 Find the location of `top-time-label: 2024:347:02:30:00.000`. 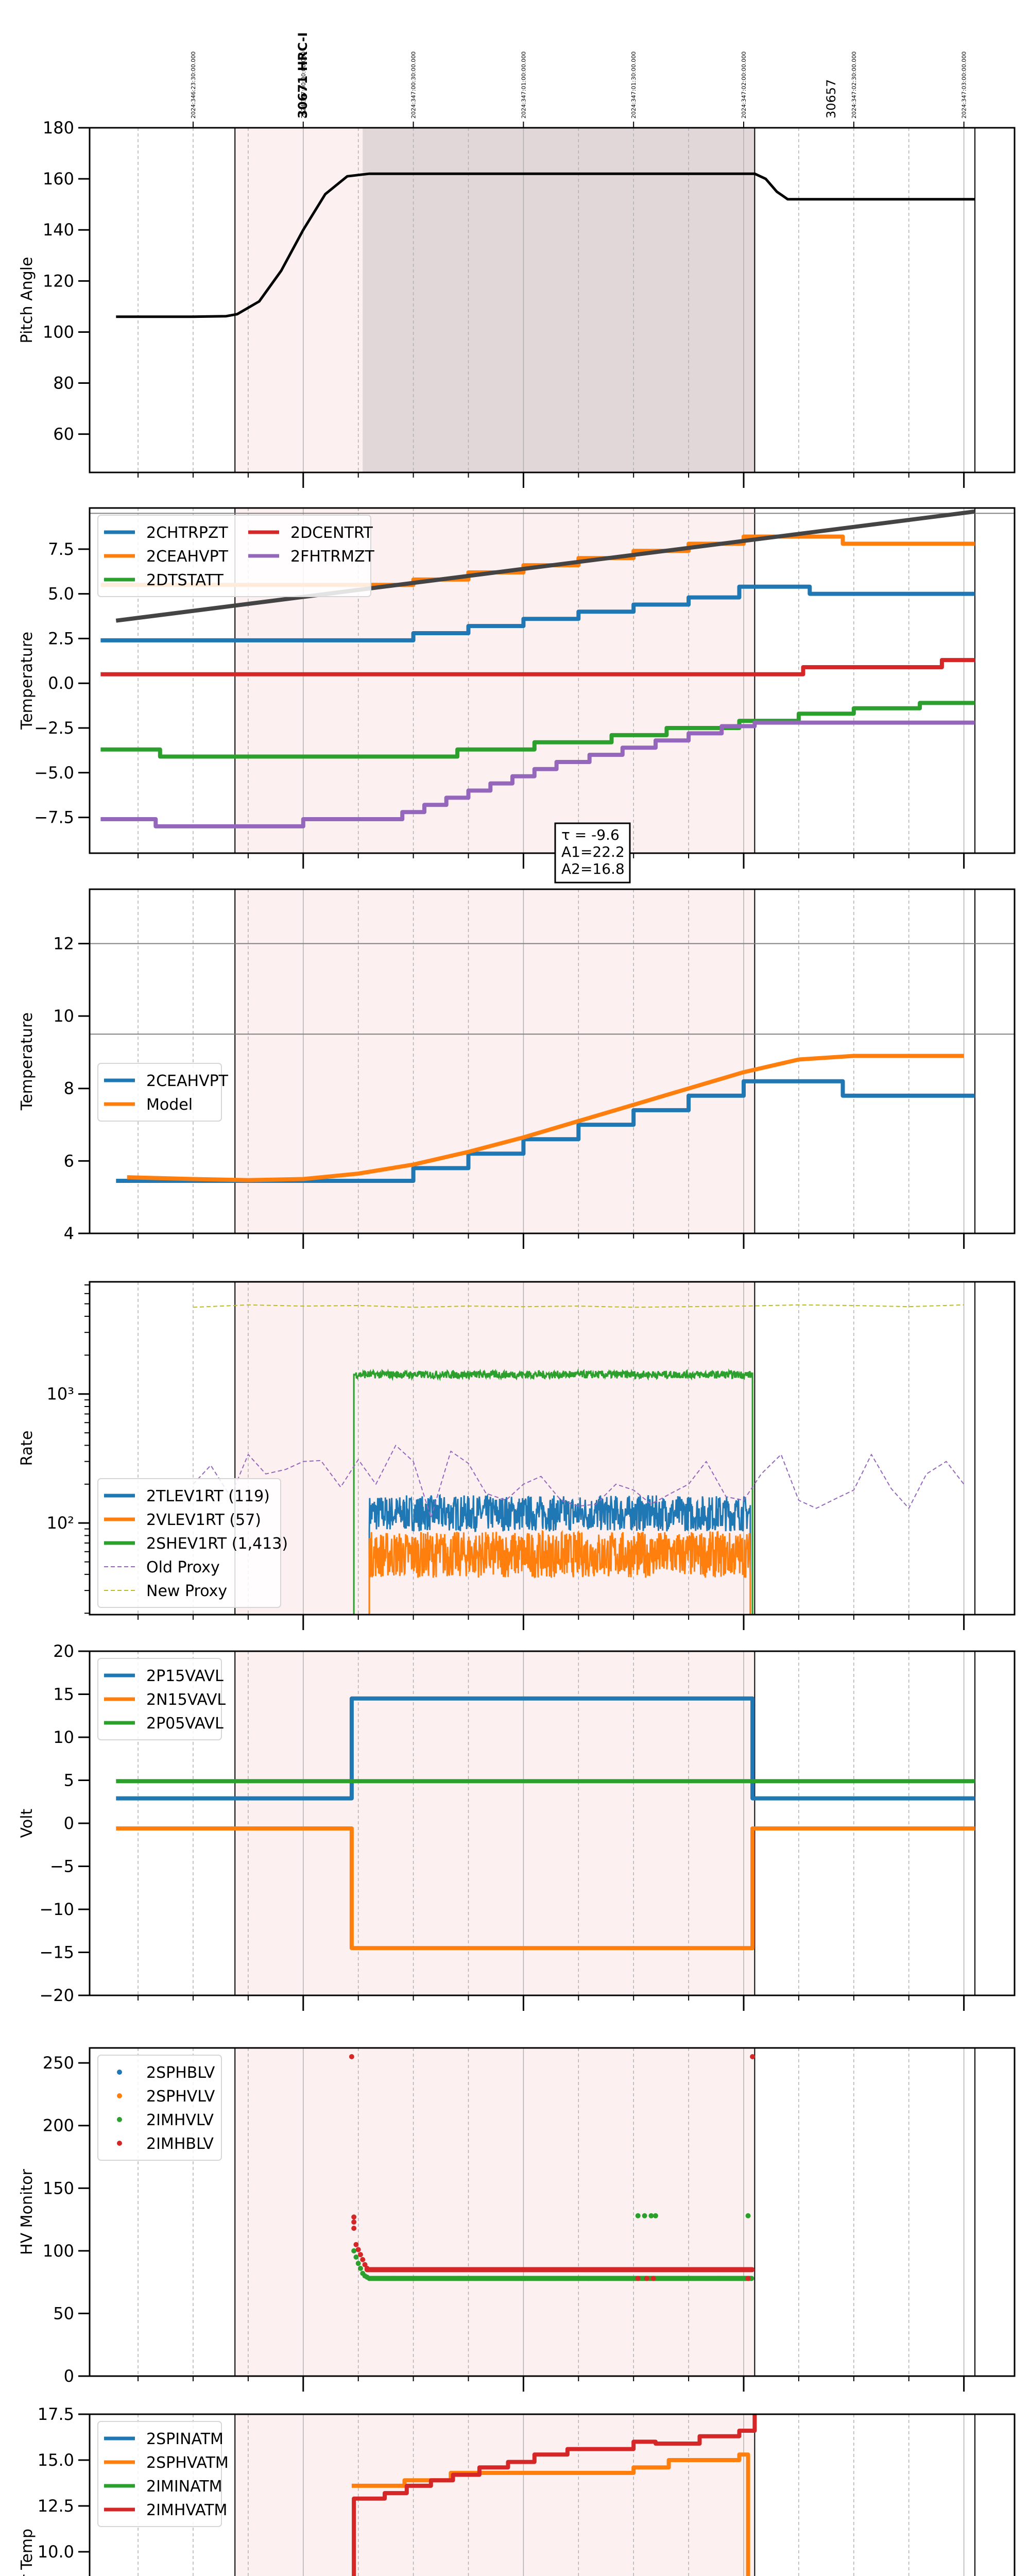

top-time-label: 2024:347:02:30:00.000 is located at coordinates (854, 85).